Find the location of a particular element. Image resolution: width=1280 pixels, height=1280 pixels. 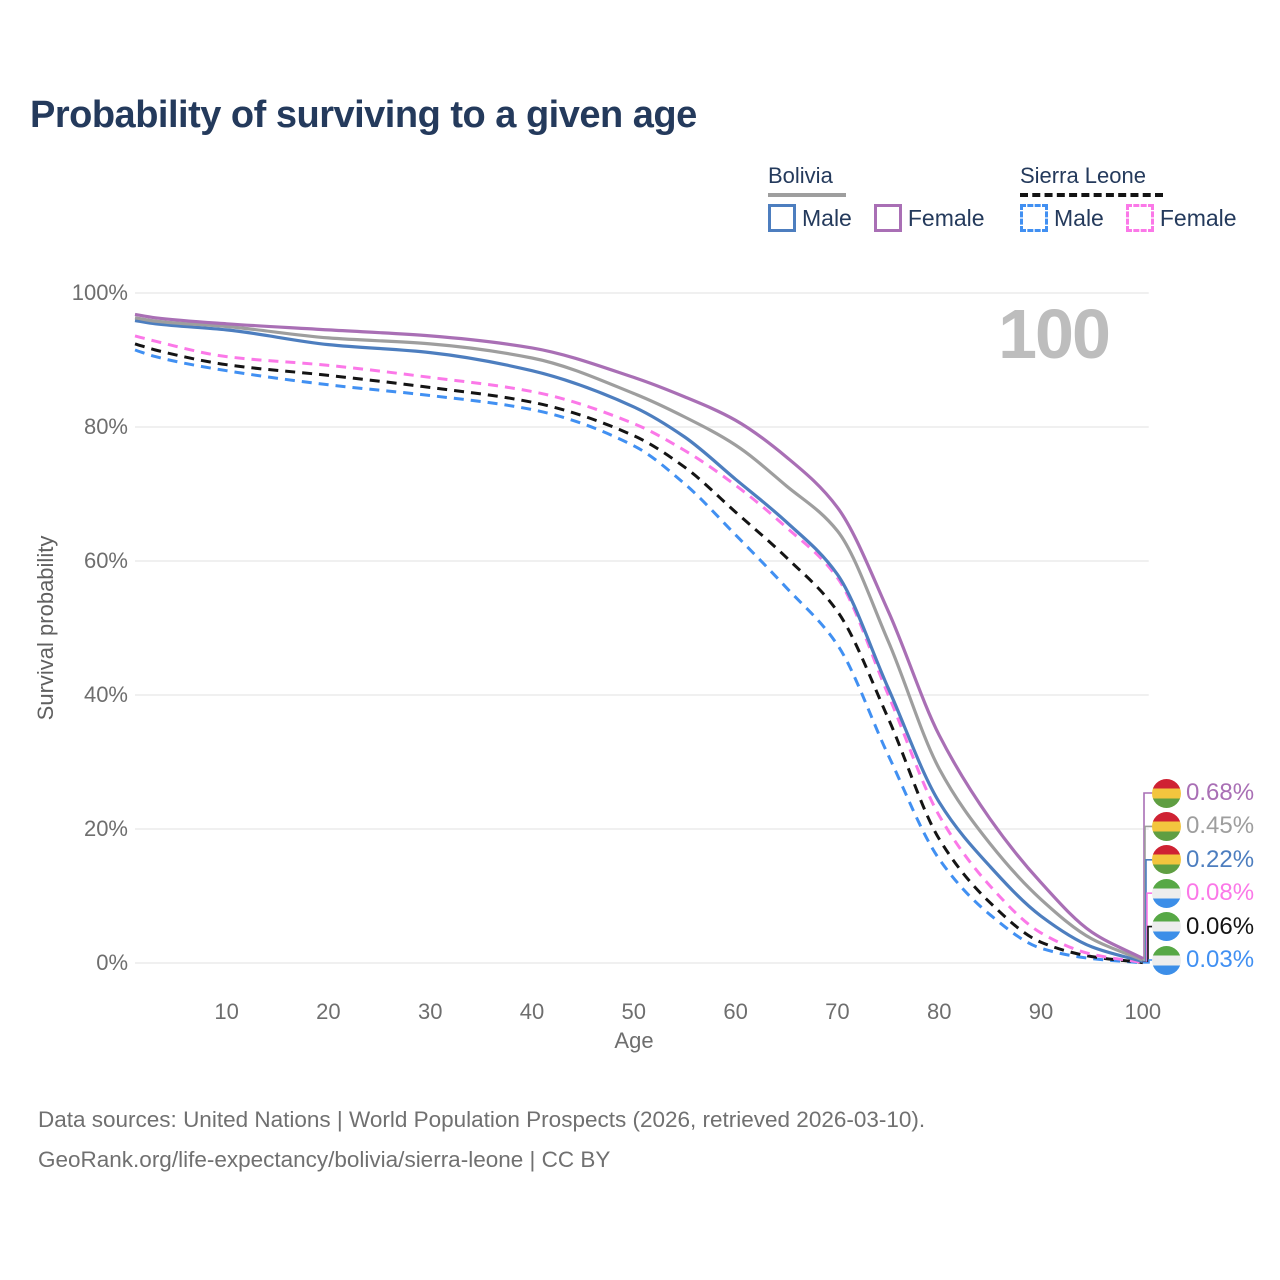

legend-item-bolivia-male: Male is located at coordinates (810, 218).